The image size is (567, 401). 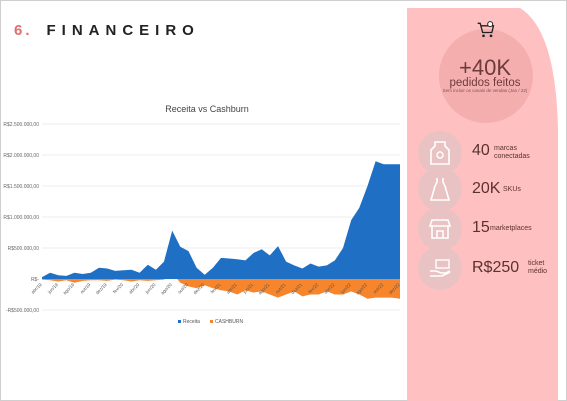 I want to click on marketplaces-value: 15, so click(x=481, y=227).